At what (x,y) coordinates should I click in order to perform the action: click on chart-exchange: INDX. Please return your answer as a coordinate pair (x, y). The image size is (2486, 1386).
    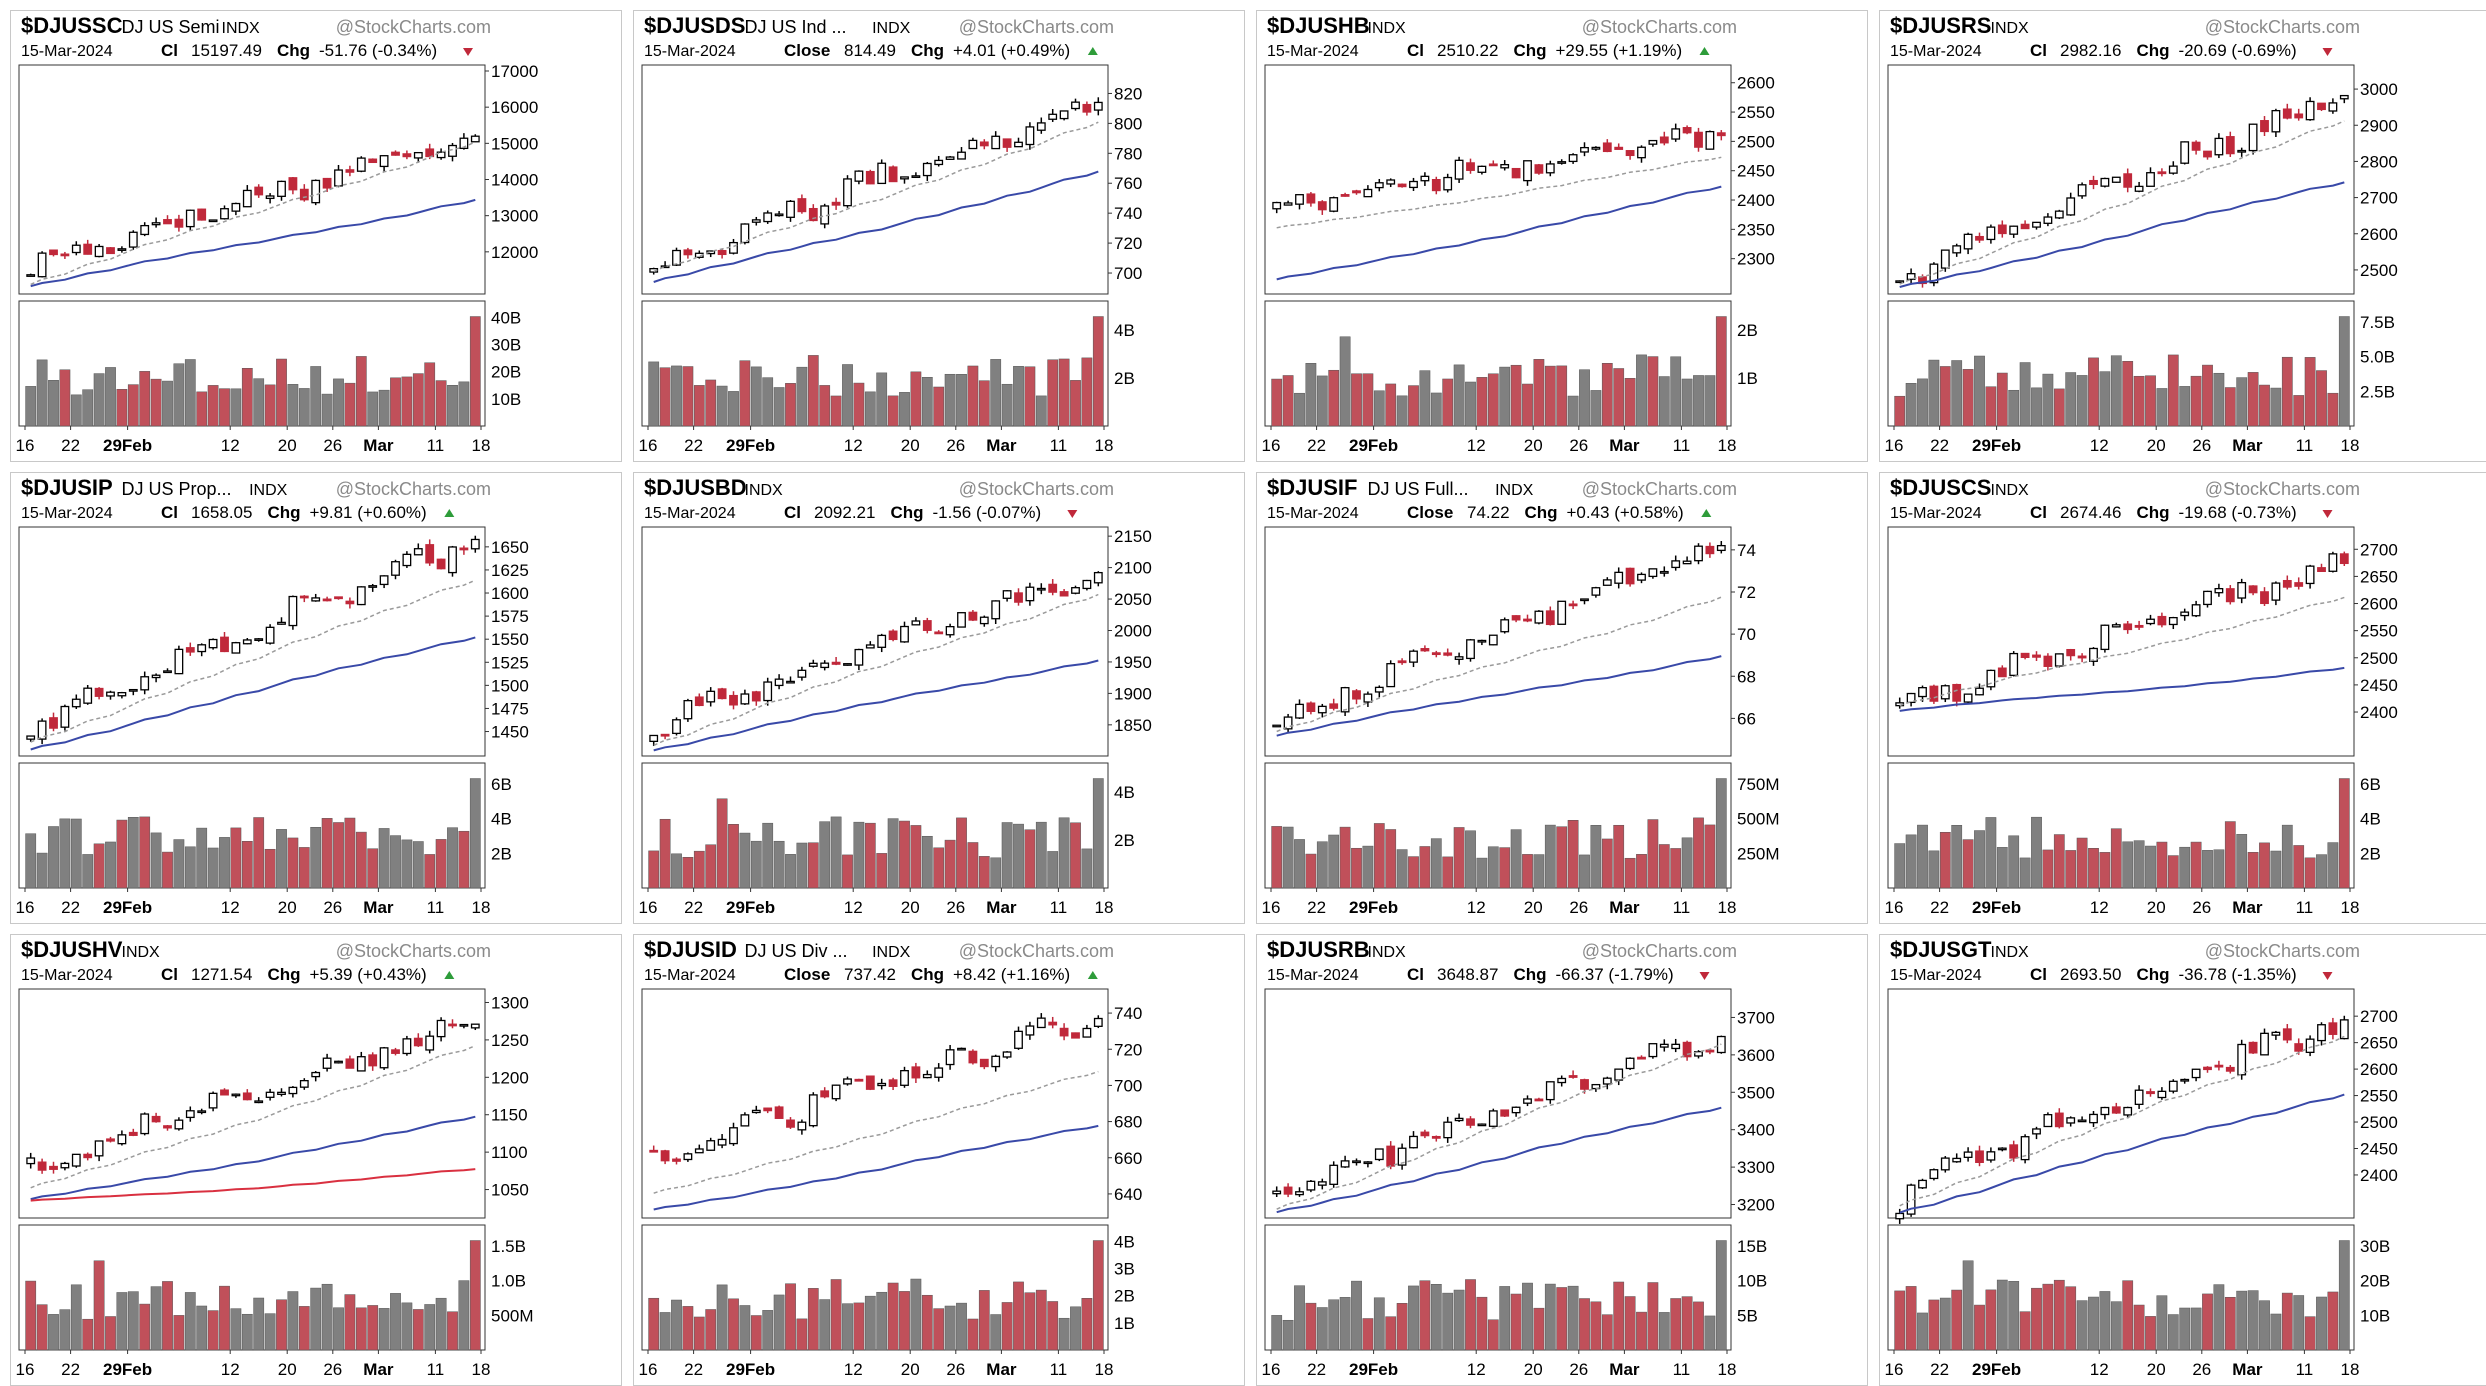
    Looking at the image, I should click on (141, 952).